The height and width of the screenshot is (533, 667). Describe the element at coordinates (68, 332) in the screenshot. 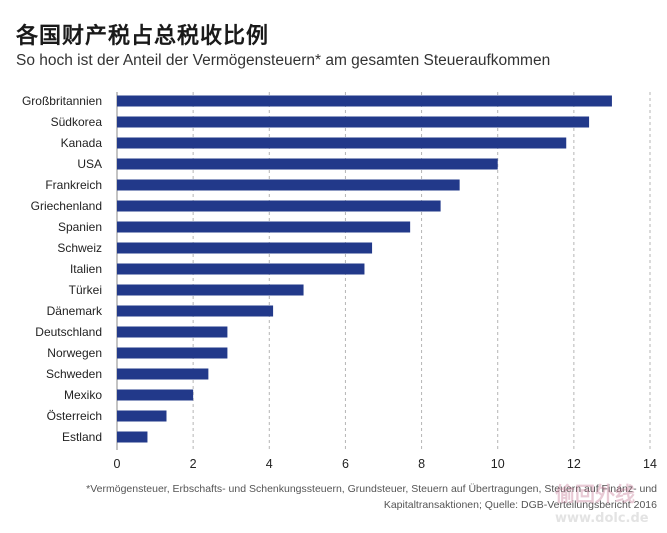

I see `category-label-11: Deutschland` at that location.